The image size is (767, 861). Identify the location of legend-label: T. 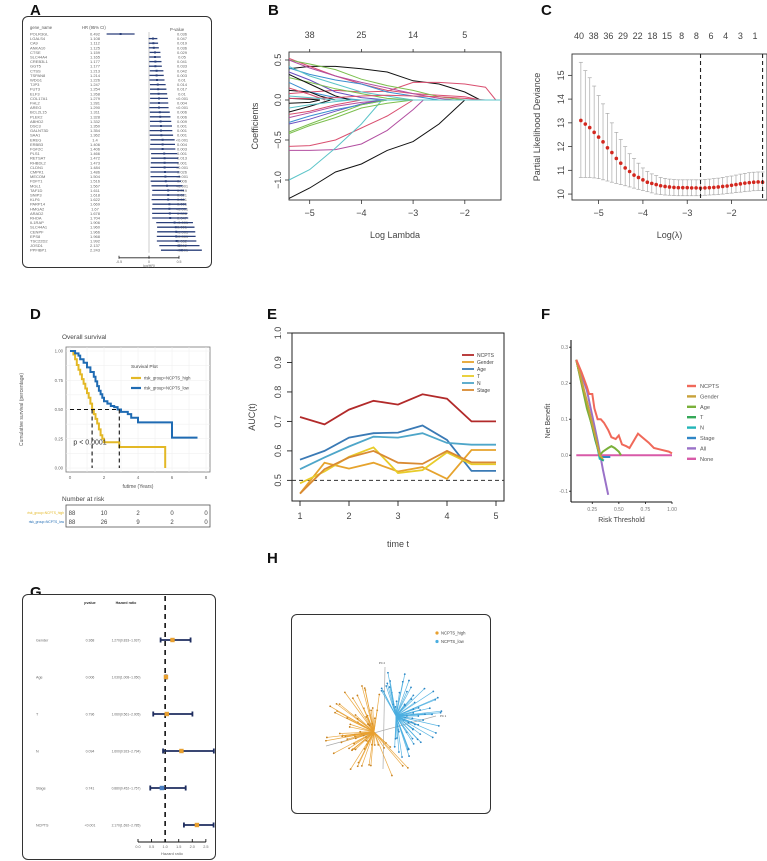
(478, 377).